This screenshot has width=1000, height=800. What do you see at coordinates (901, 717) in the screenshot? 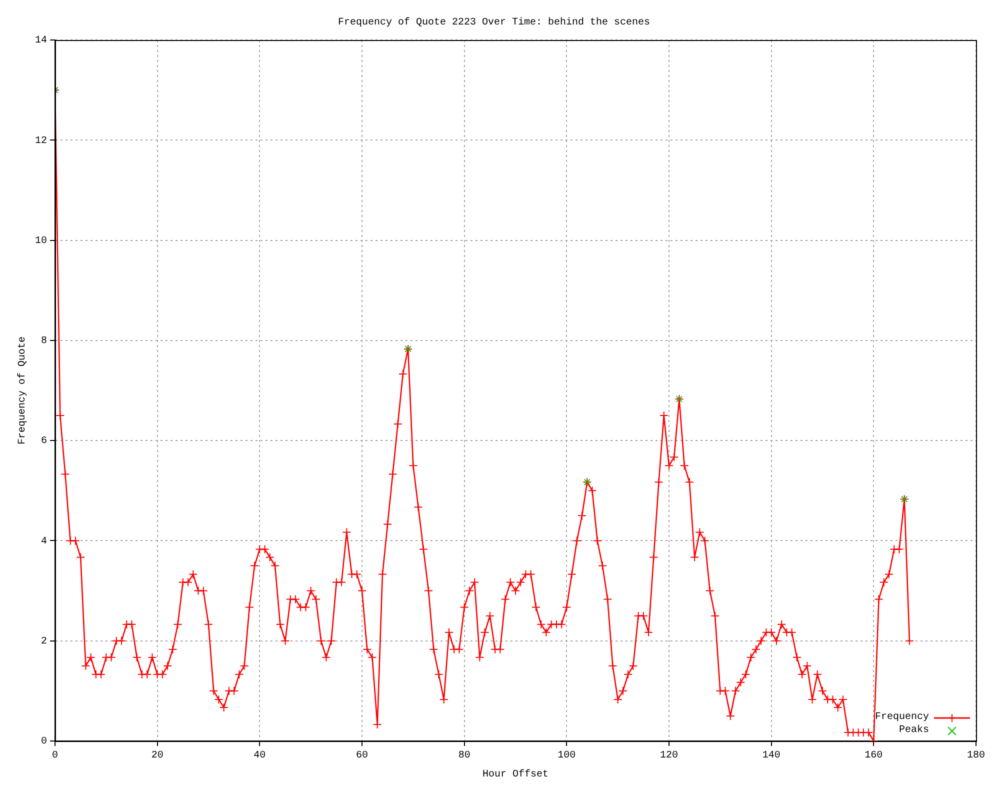
I see `legend-label: Frequency` at bounding box center [901, 717].